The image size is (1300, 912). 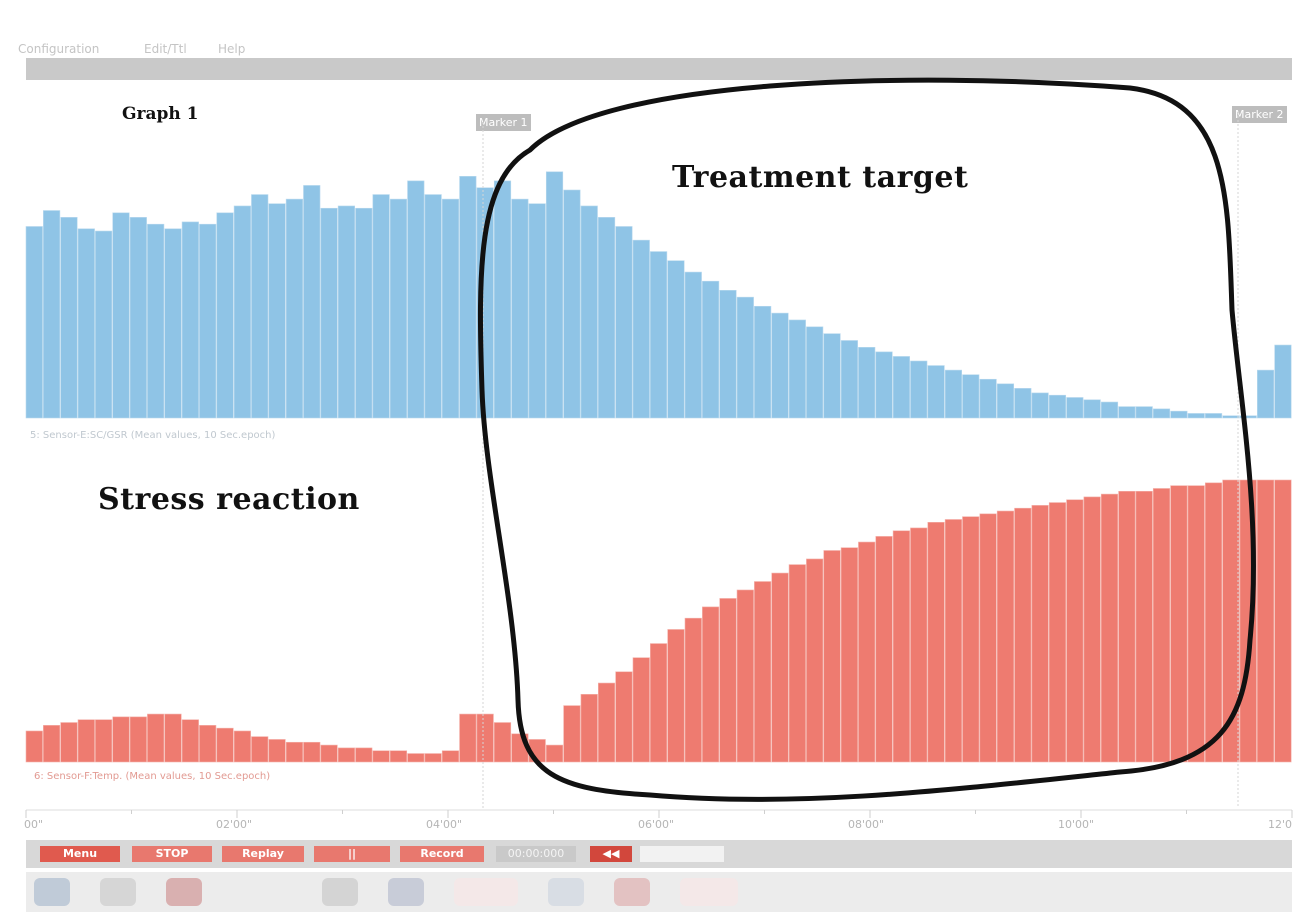 I want to click on marker-2-label: Marker 2, so click(x=1259, y=114).